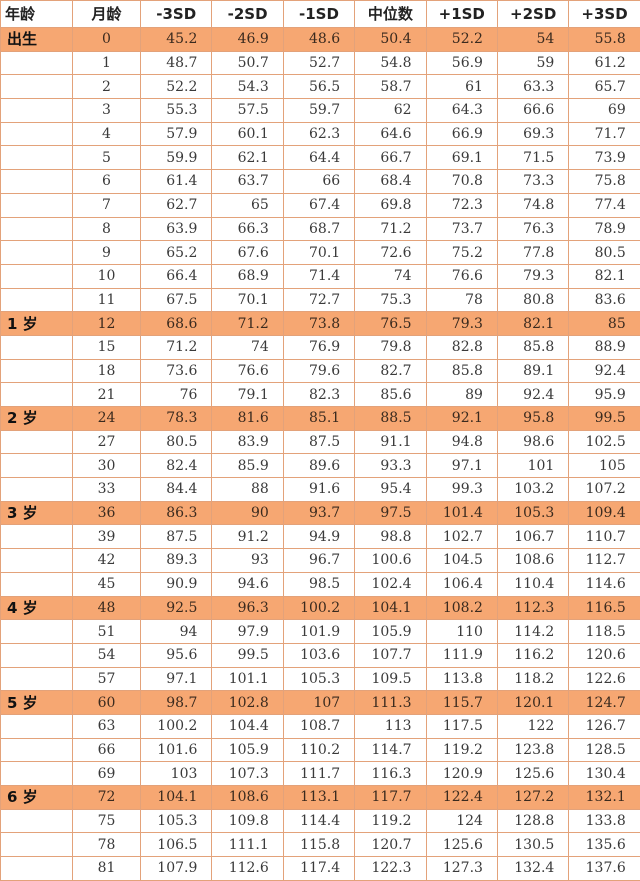  What do you see at coordinates (532, 111) in the screenshot?
I see `plus-2sd-cell: 66.6` at bounding box center [532, 111].